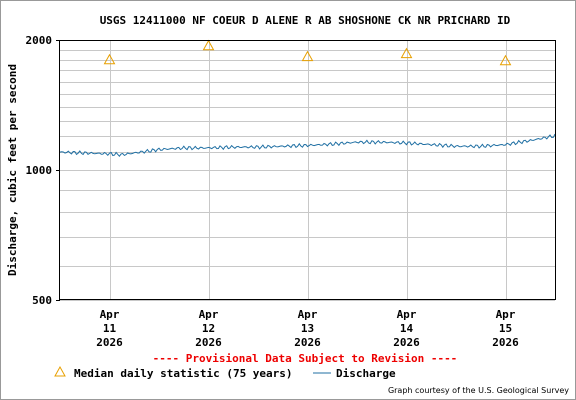 This screenshot has width=576, height=400. What do you see at coordinates (366, 373) in the screenshot?
I see `legend-discharge-label: Discharge` at bounding box center [366, 373].